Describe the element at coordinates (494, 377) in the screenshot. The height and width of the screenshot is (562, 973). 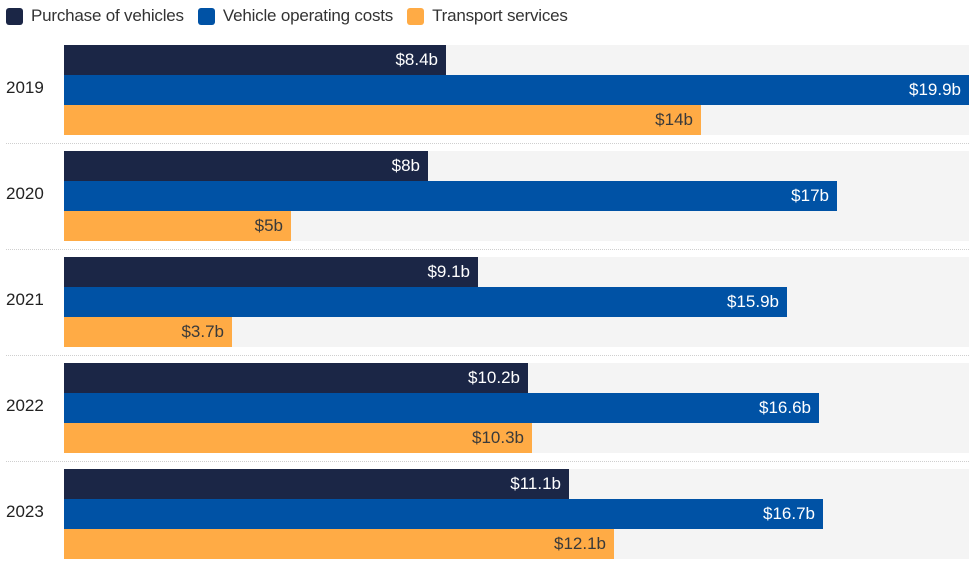
I see `data-label: $10.2b` at that location.